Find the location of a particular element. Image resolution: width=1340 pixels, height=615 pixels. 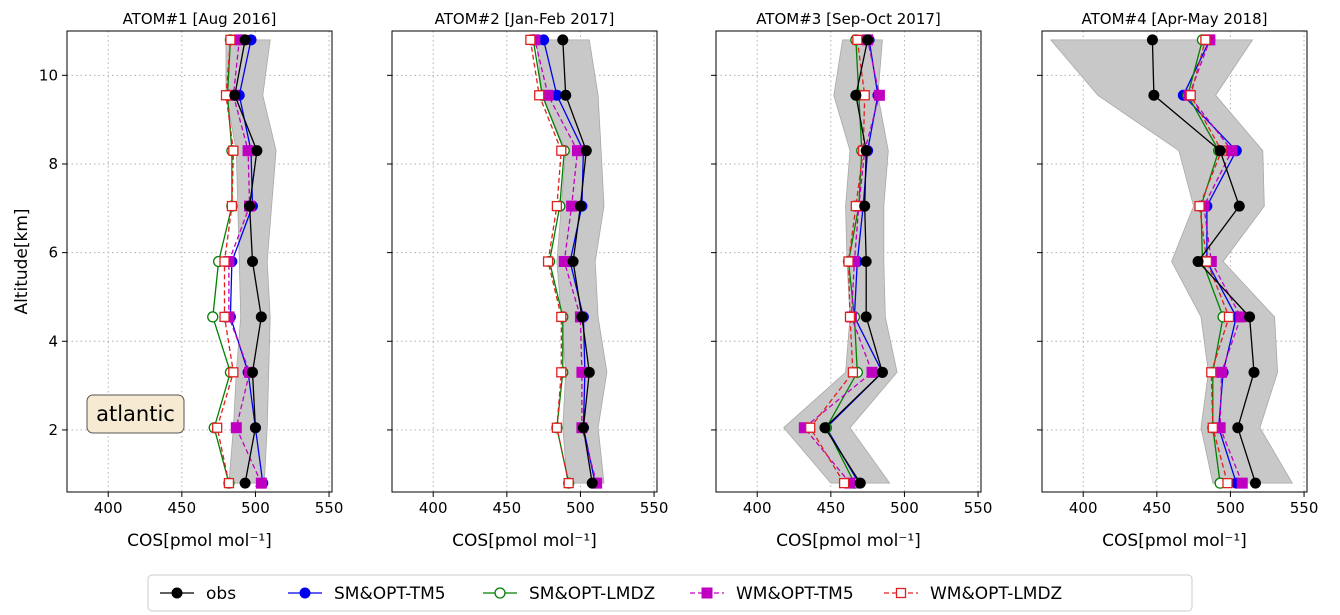

legend-entry-wm-opt-lmdz: WM&OPT-LMDZ is located at coordinates (973, 594).